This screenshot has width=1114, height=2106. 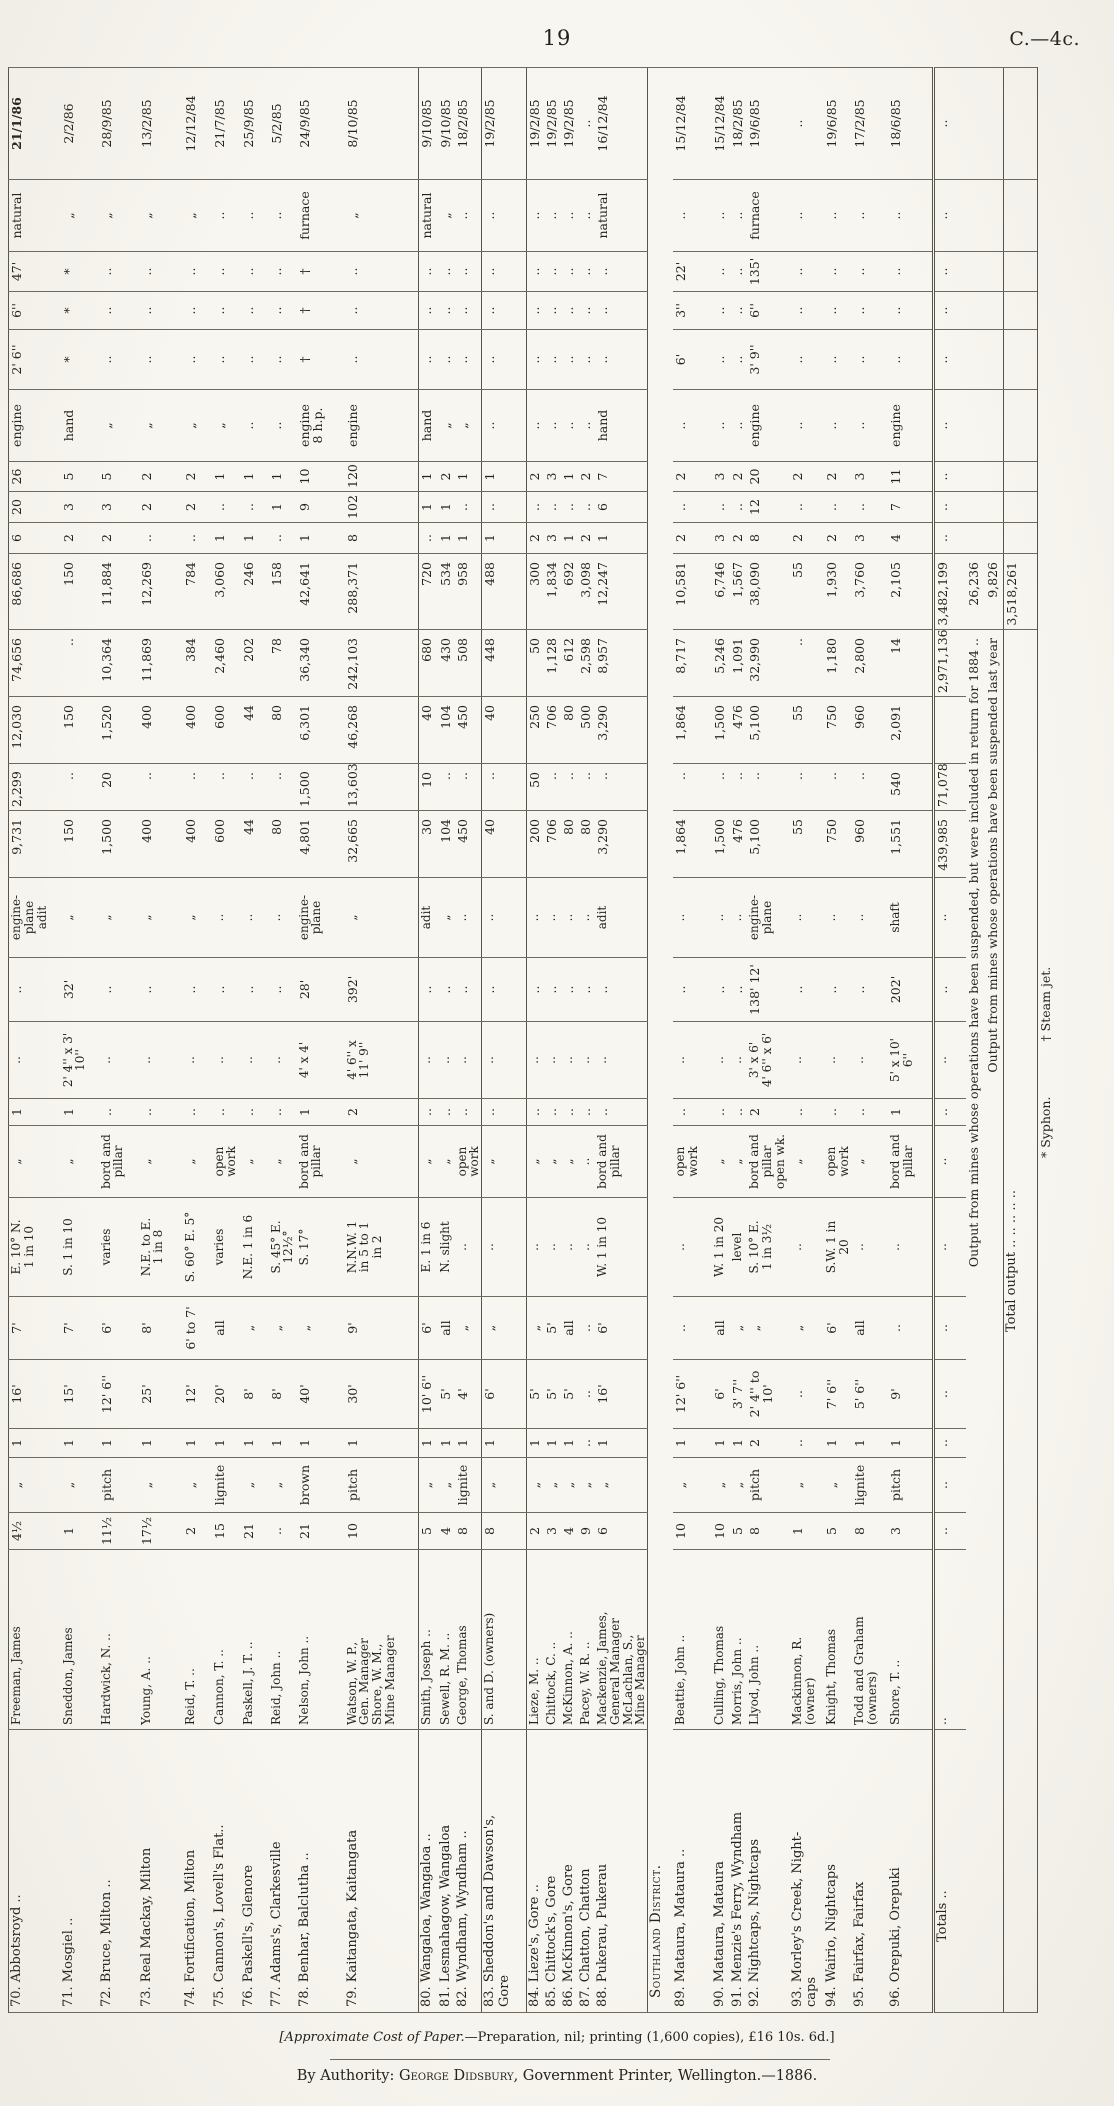 I want to click on cell-ventilation-dim-3: 47', so click(x=34, y=271).